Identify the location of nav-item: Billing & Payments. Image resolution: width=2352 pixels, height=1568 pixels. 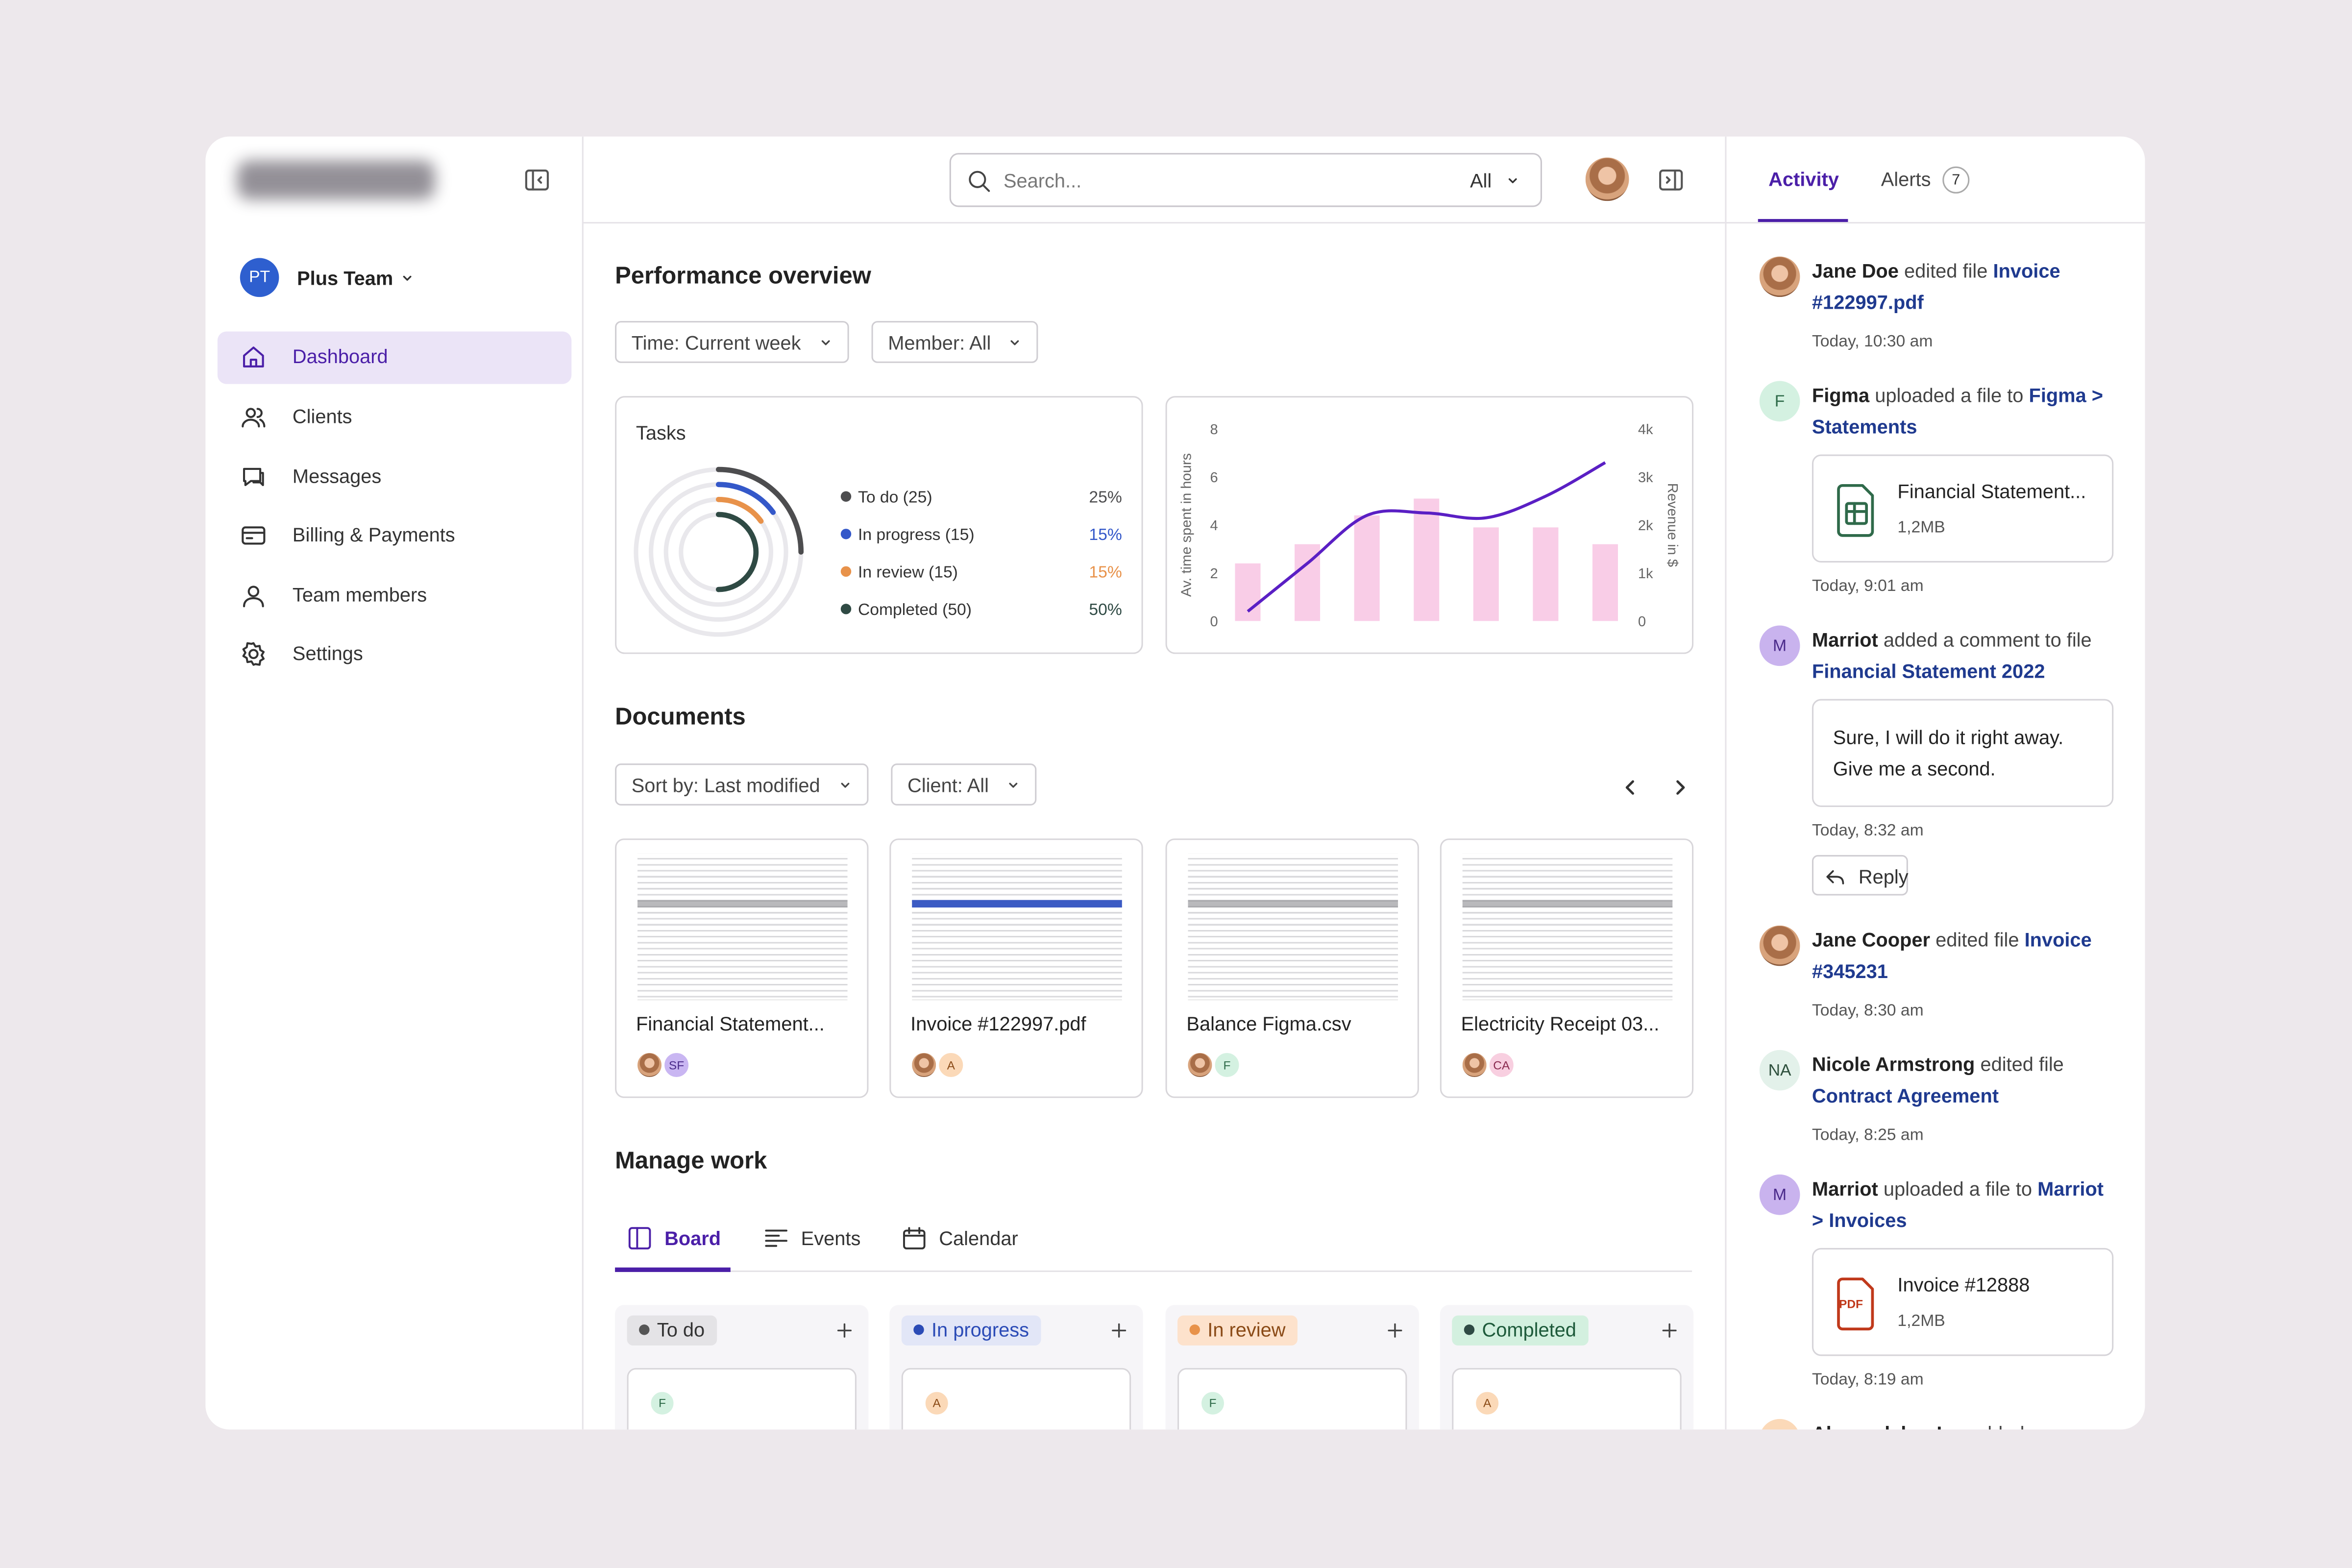
(373, 534).